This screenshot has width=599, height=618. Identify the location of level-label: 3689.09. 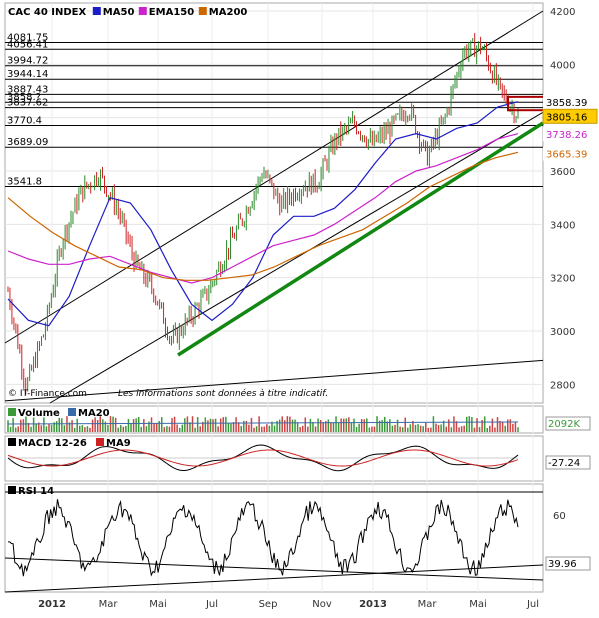
(27, 142).